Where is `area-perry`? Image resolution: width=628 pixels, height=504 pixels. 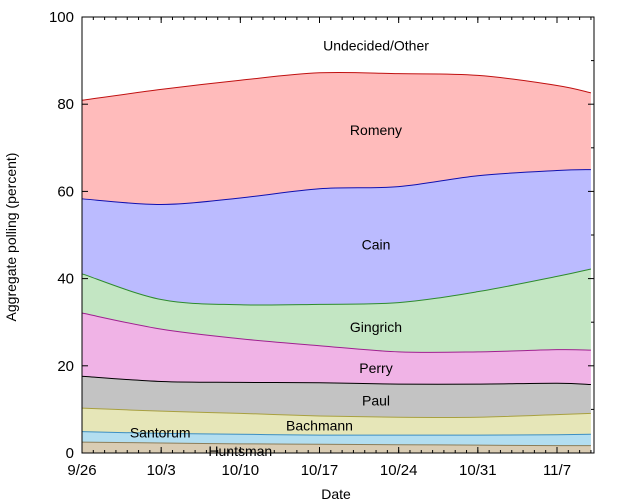 area-perry is located at coordinates (336, 349).